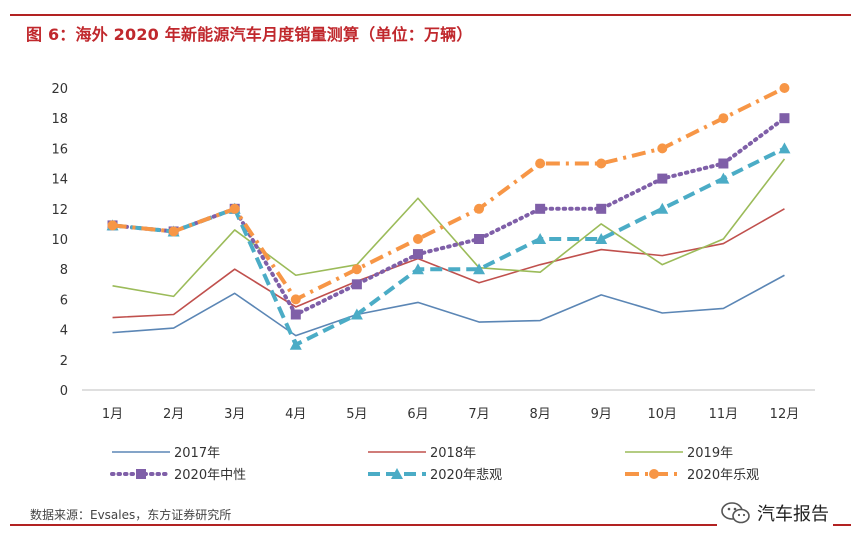  What do you see at coordinates (234, 414) in the screenshot?
I see `x-tick-label: 3月` at bounding box center [234, 414].